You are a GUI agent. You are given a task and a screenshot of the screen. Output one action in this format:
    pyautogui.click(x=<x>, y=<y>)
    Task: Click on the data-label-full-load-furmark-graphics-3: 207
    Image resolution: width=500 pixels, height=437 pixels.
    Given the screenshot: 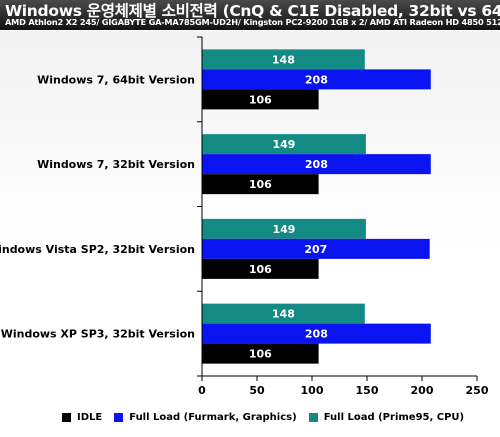 What is the action you would take?
    pyautogui.click(x=315, y=249)
    